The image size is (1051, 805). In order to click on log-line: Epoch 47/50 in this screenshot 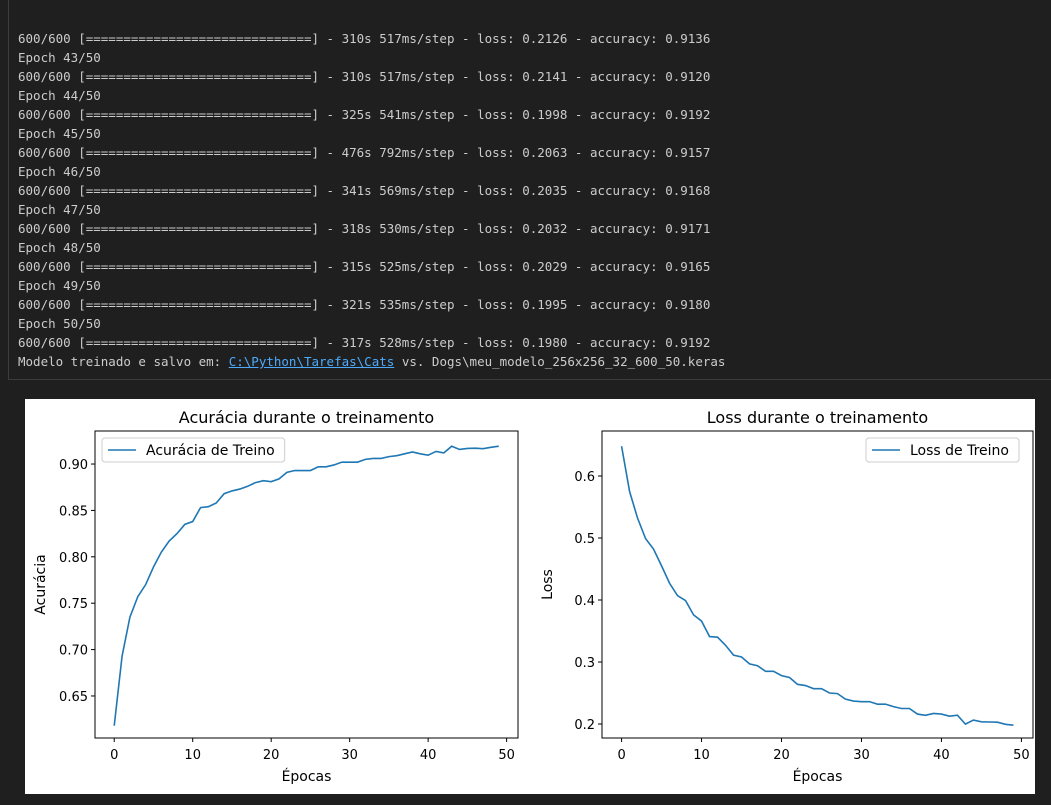, I will do `click(59, 209)`.